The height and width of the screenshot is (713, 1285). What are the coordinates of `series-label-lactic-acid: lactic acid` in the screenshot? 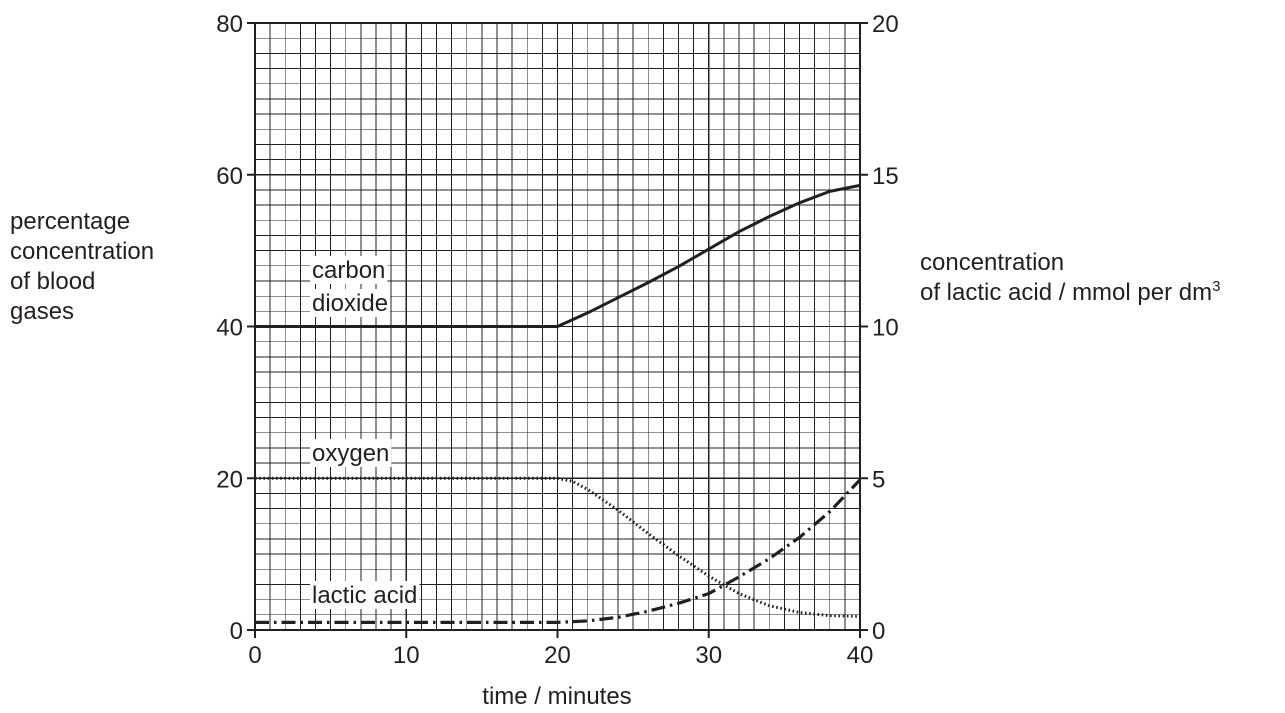 It's located at (364, 595).